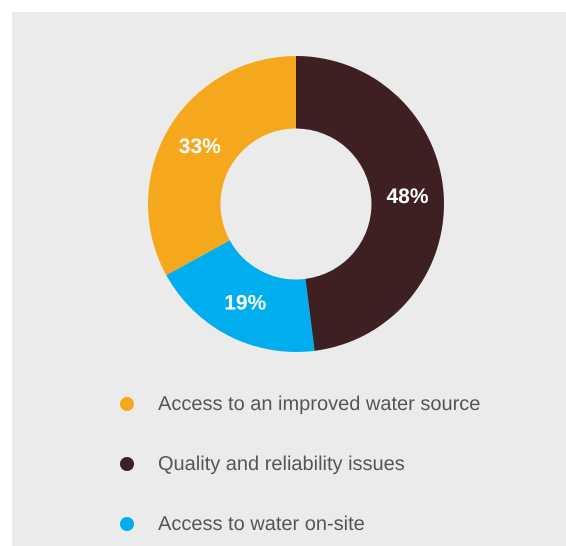  Describe the element at coordinates (245, 302) in the screenshot. I see `data-label: 19%` at that location.